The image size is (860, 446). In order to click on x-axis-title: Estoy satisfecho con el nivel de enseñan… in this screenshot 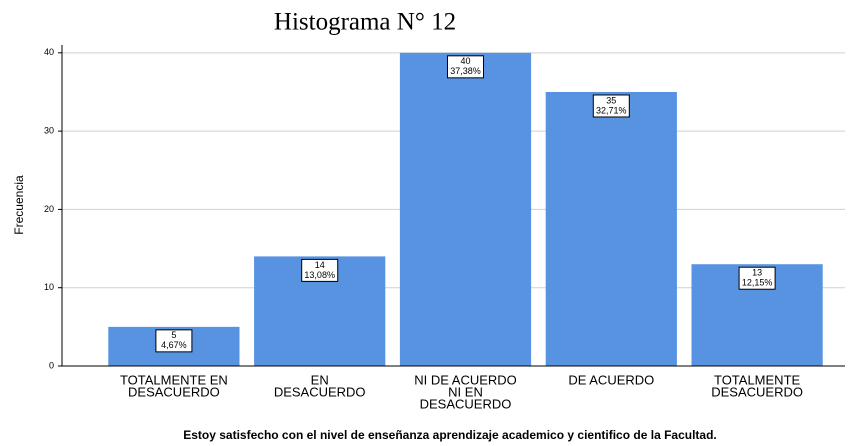, I will do `click(450, 435)`.